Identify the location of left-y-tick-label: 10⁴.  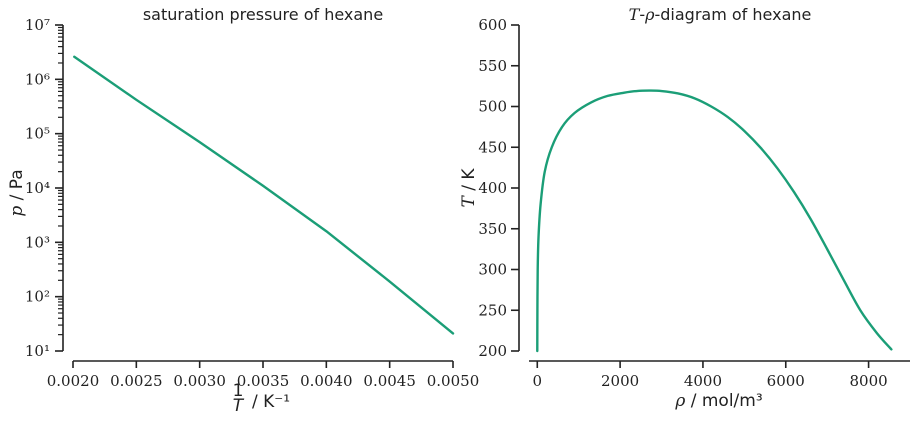
(37, 188).